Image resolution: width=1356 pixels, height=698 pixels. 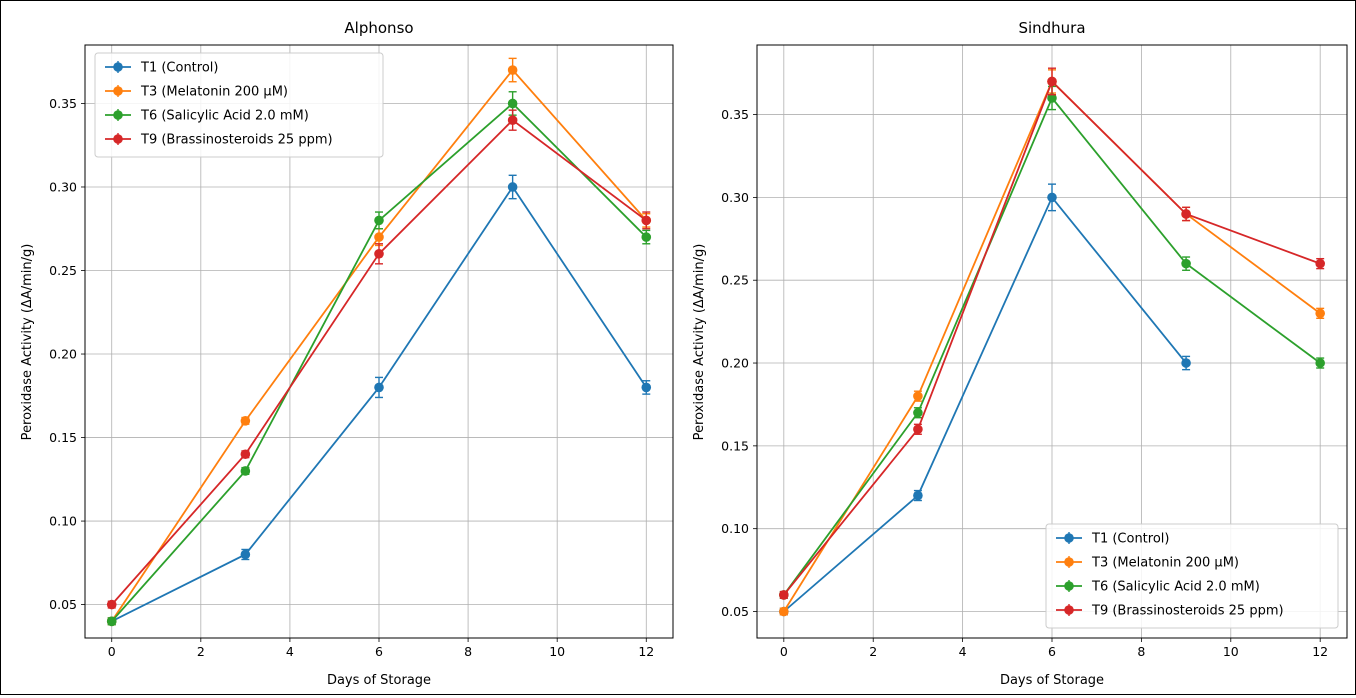 I want to click on y-tick-label: 0.25, so click(x=735, y=280).